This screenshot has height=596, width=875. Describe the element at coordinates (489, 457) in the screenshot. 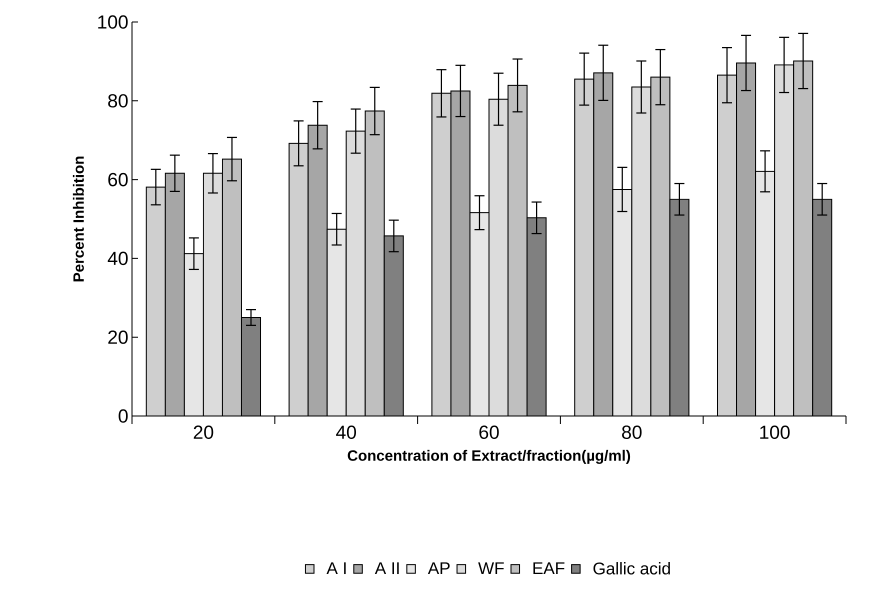

I see `x-axis-title: Concentration of Extract/fraction(µg/ml)` at that location.